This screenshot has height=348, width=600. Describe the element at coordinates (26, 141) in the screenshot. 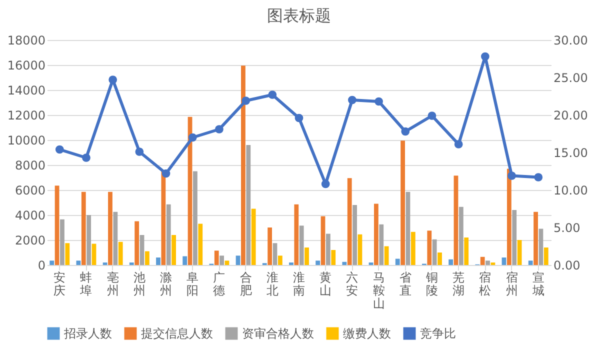

I see `y-tick-label: 10000` at that location.